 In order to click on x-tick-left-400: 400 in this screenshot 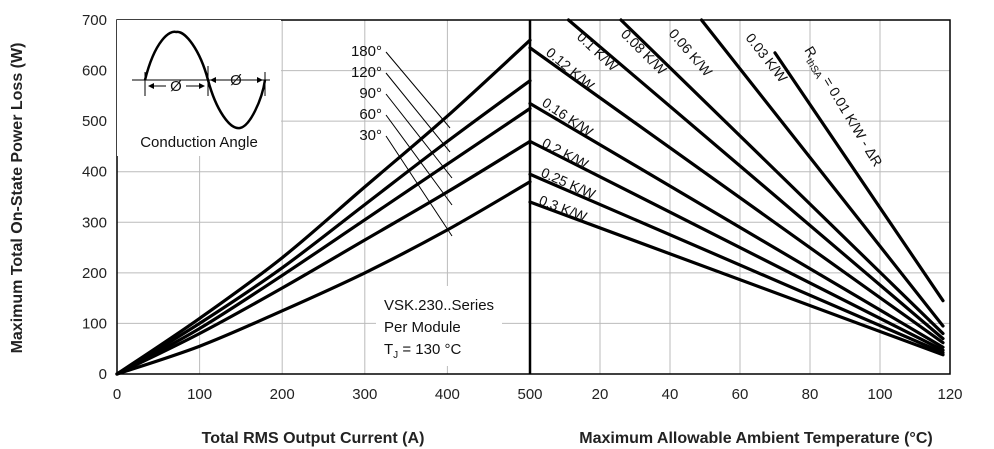, I will do `click(447, 394)`.